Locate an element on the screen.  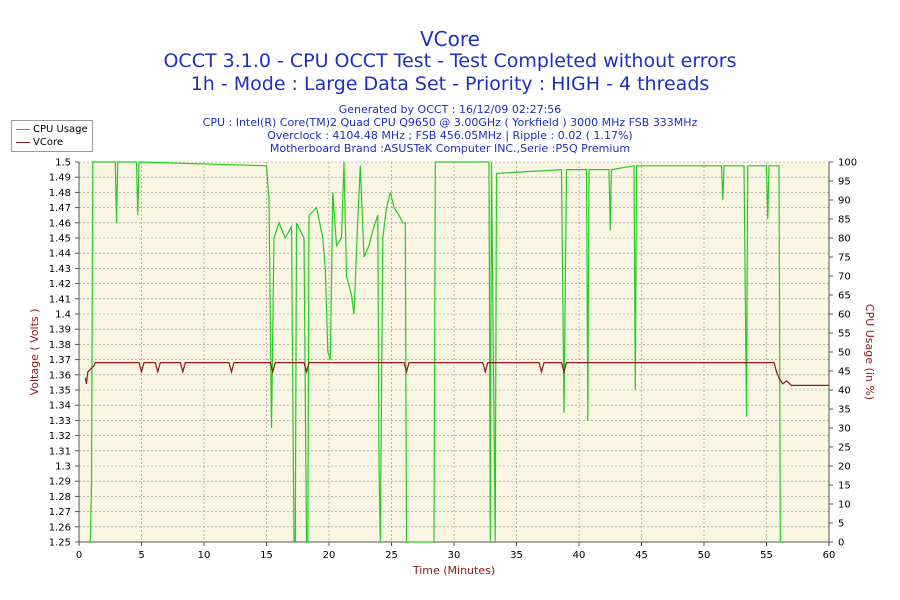
y-left-axis-label: Voltage ( Volts ) is located at coordinates (34, 352).